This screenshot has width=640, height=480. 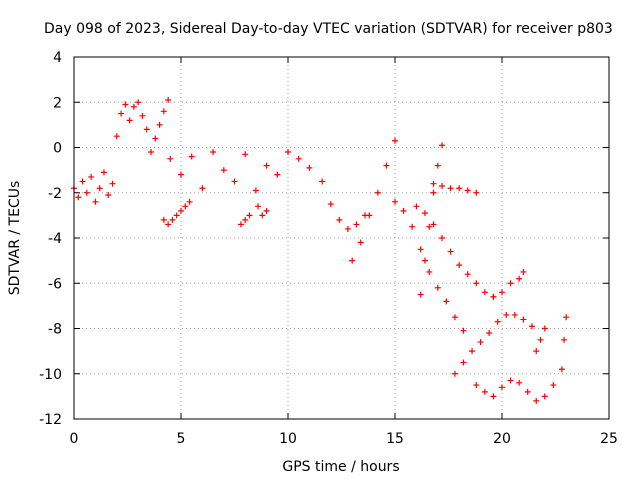 I want to click on y-tick-label: -6, so click(x=55, y=284).